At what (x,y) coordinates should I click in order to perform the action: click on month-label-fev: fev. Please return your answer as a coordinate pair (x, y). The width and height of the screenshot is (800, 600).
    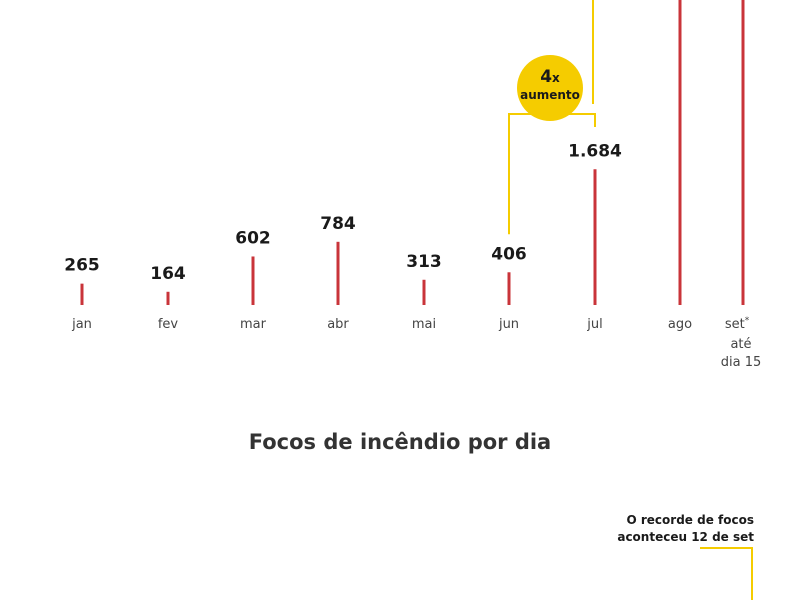
    Looking at the image, I should click on (168, 324).